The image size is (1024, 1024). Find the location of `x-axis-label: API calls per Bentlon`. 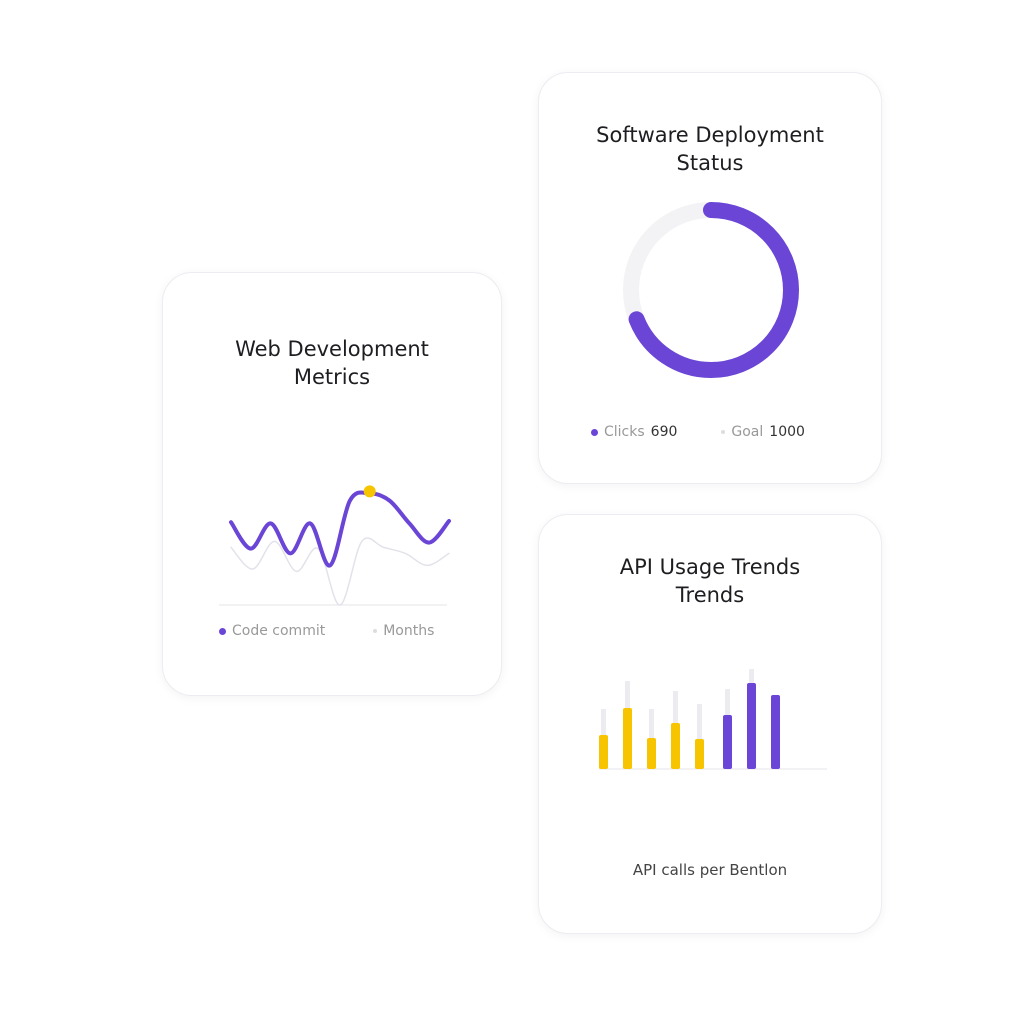

x-axis-label: API calls per Bentlon is located at coordinates (710, 870).